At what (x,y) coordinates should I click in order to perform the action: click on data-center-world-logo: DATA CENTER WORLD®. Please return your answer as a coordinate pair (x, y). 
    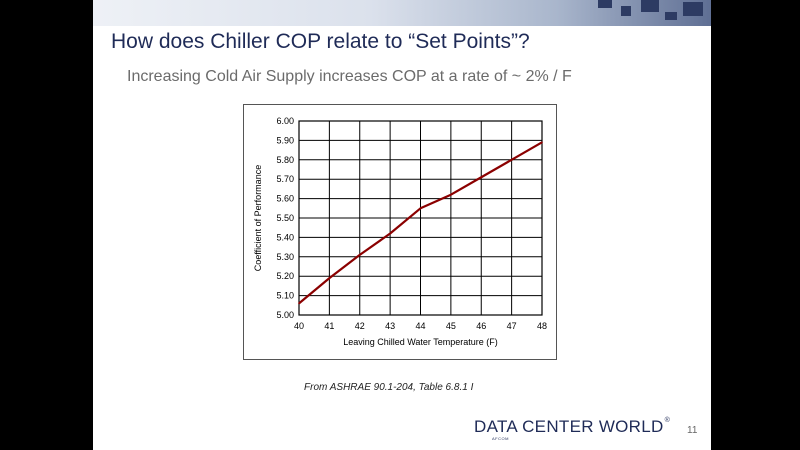
    Looking at the image, I should click on (572, 427).